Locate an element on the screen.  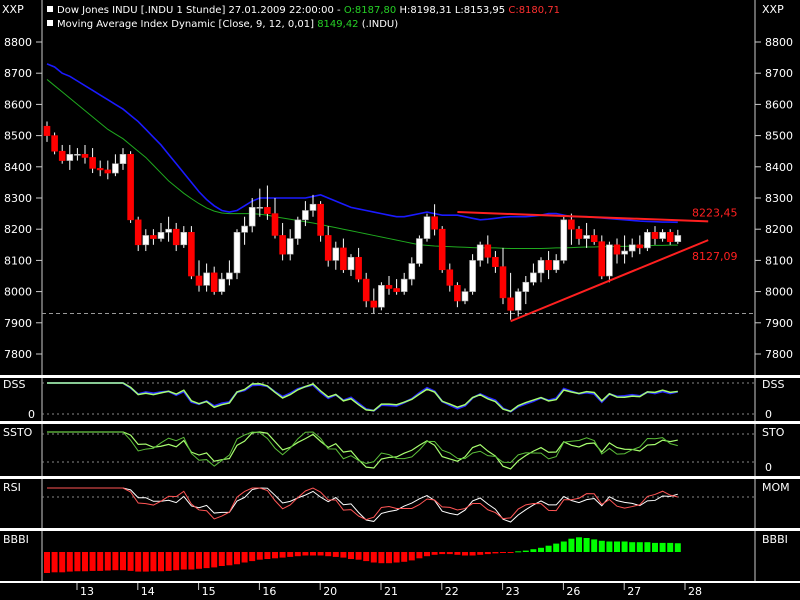
y-tick-label-left: 8000 is located at coordinates (18, 292).